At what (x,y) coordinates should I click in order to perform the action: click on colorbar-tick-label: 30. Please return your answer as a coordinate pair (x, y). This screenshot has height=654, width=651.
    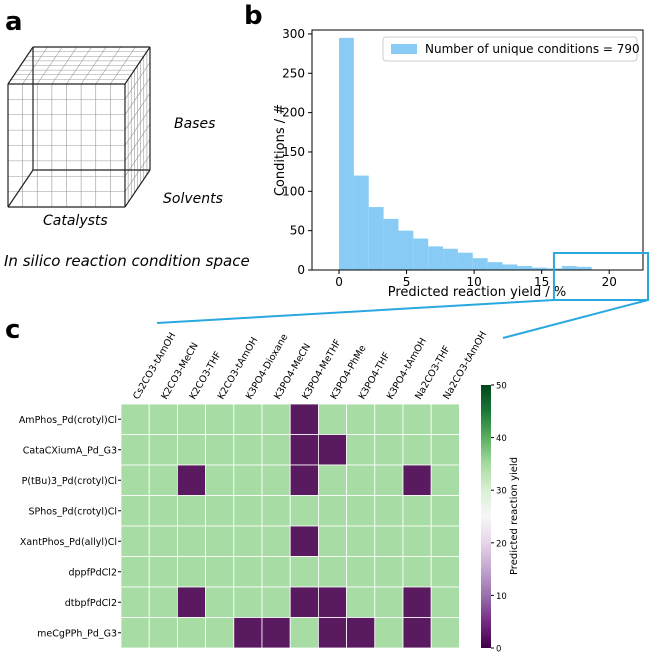
    Looking at the image, I should click on (501, 492).